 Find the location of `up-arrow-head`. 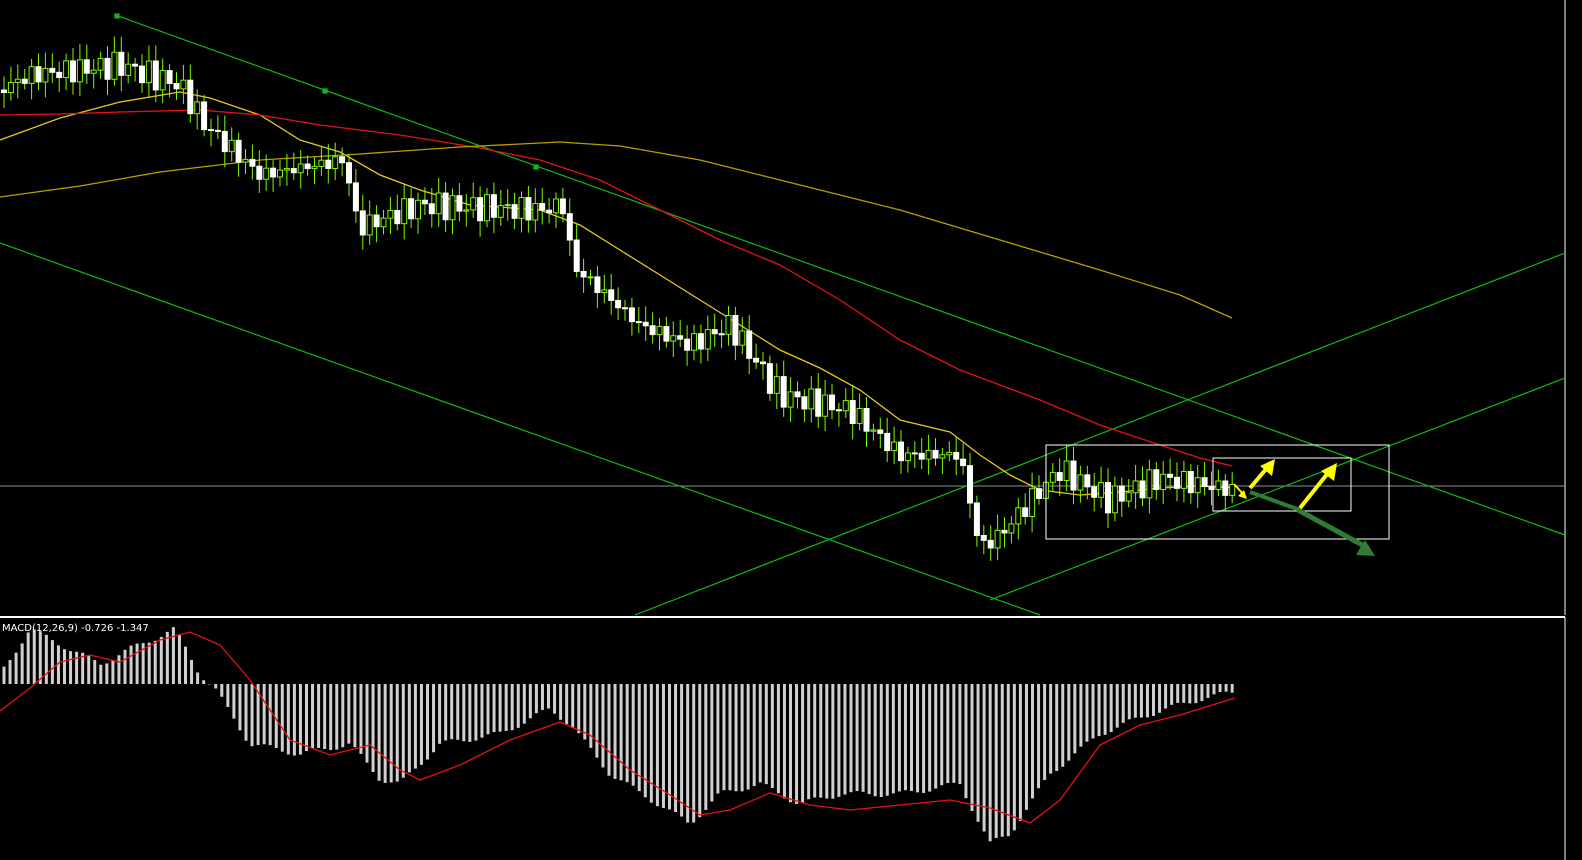

up-arrow-head is located at coordinates (1267, 467).